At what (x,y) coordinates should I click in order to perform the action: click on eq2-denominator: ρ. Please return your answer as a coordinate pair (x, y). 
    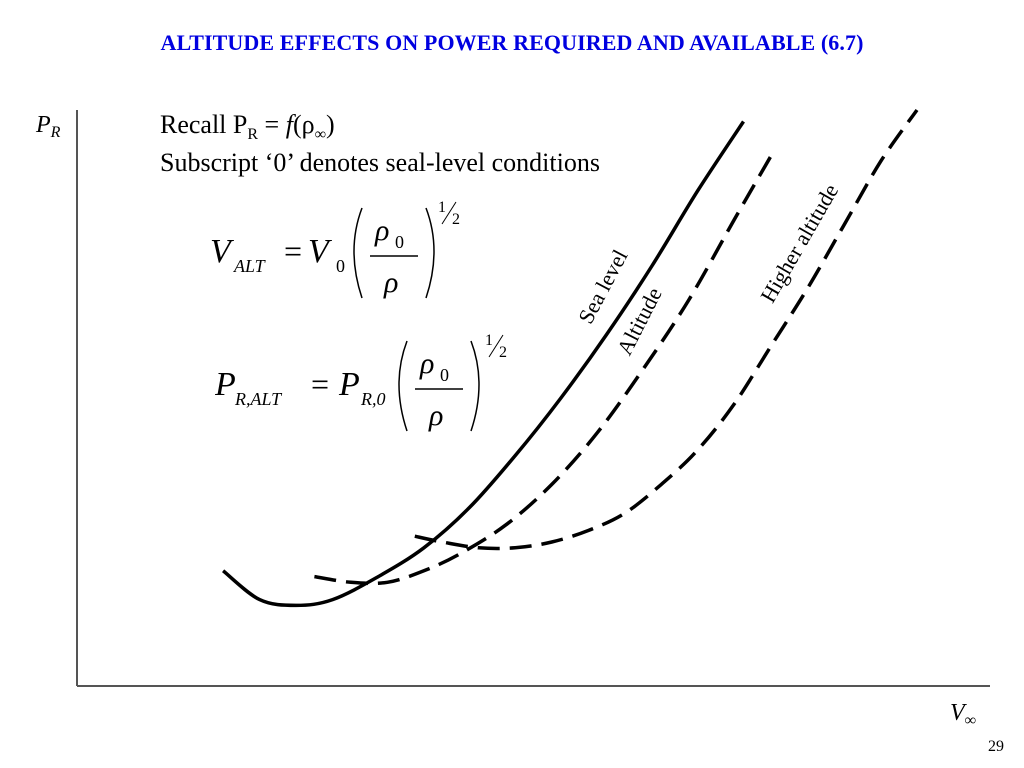
    Looking at the image, I should click on (435, 415).